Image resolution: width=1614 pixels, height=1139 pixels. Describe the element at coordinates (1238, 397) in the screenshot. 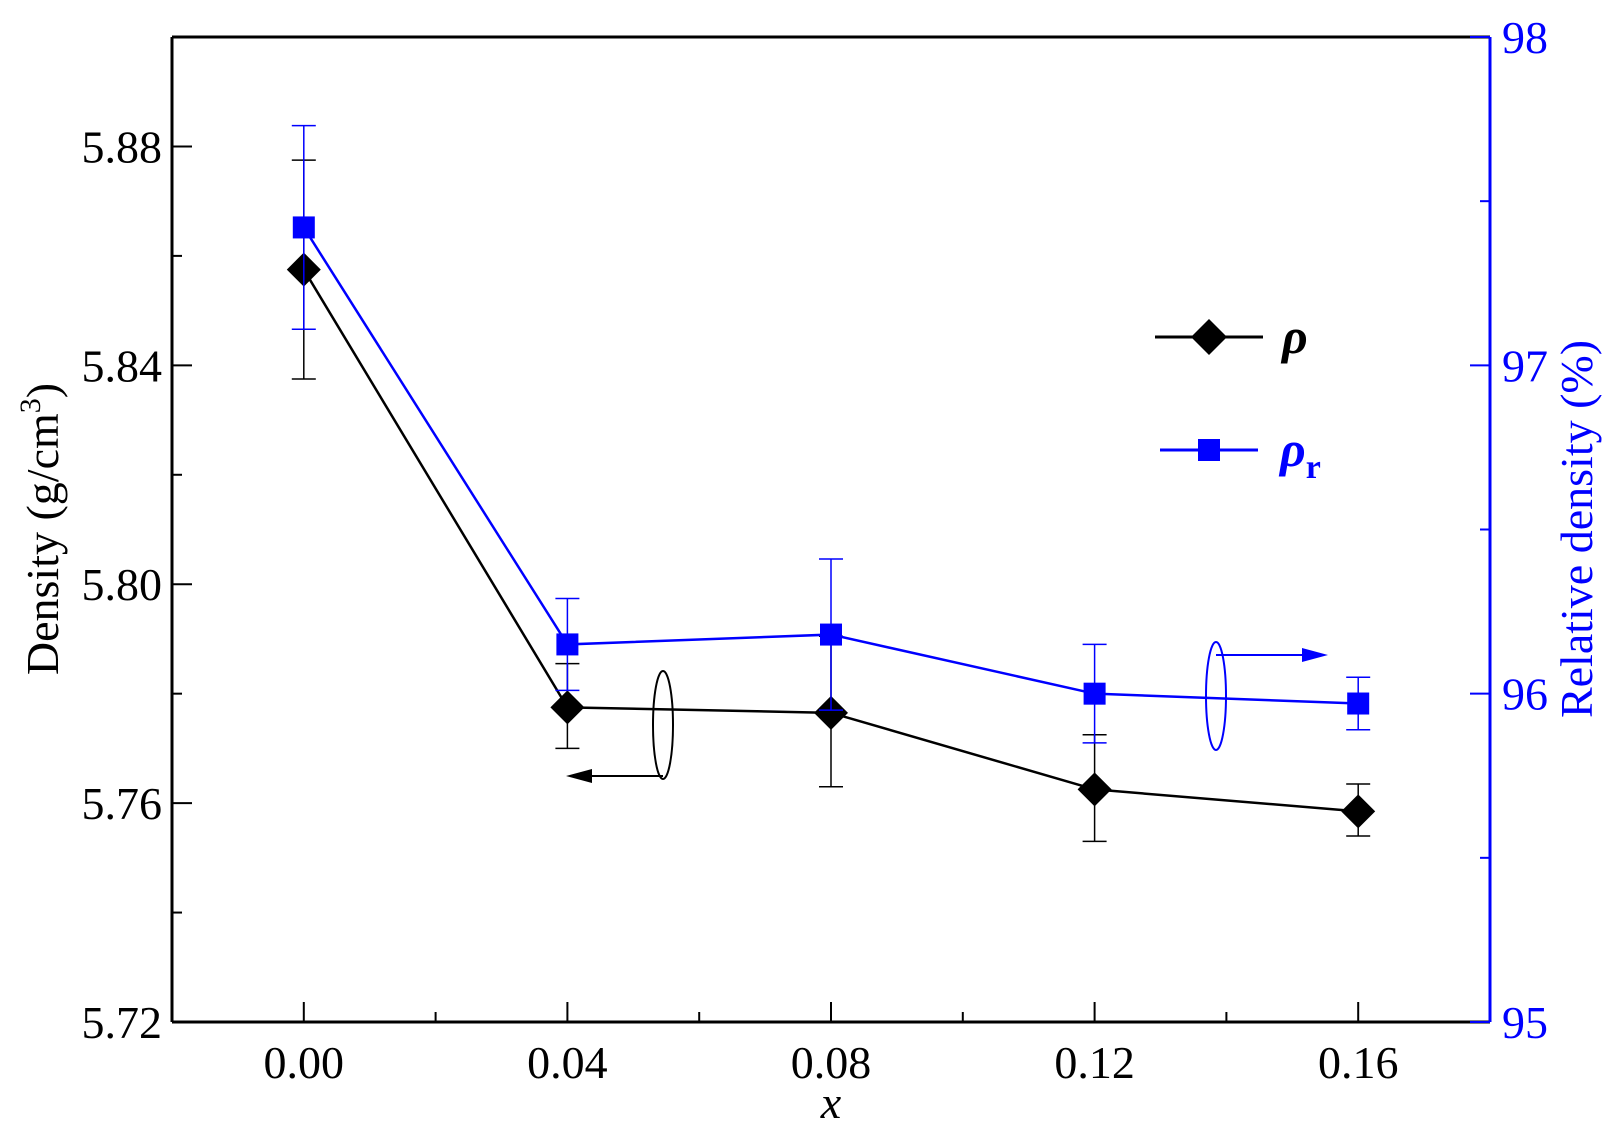

I see `legend: ρ ρr` at that location.